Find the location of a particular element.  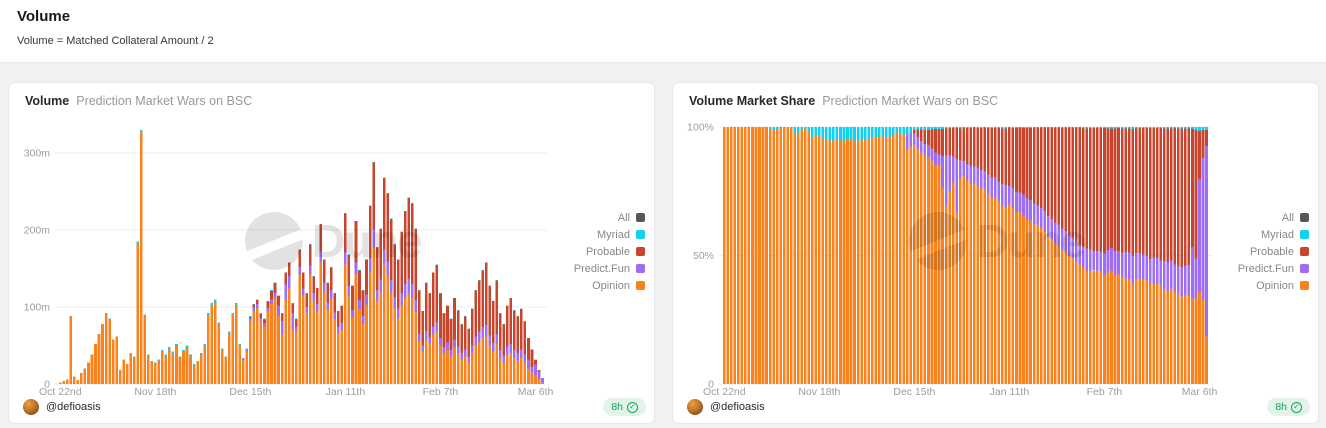

page-subtitle: Volume = Matched Collateral Amount / 2 is located at coordinates (115, 41).